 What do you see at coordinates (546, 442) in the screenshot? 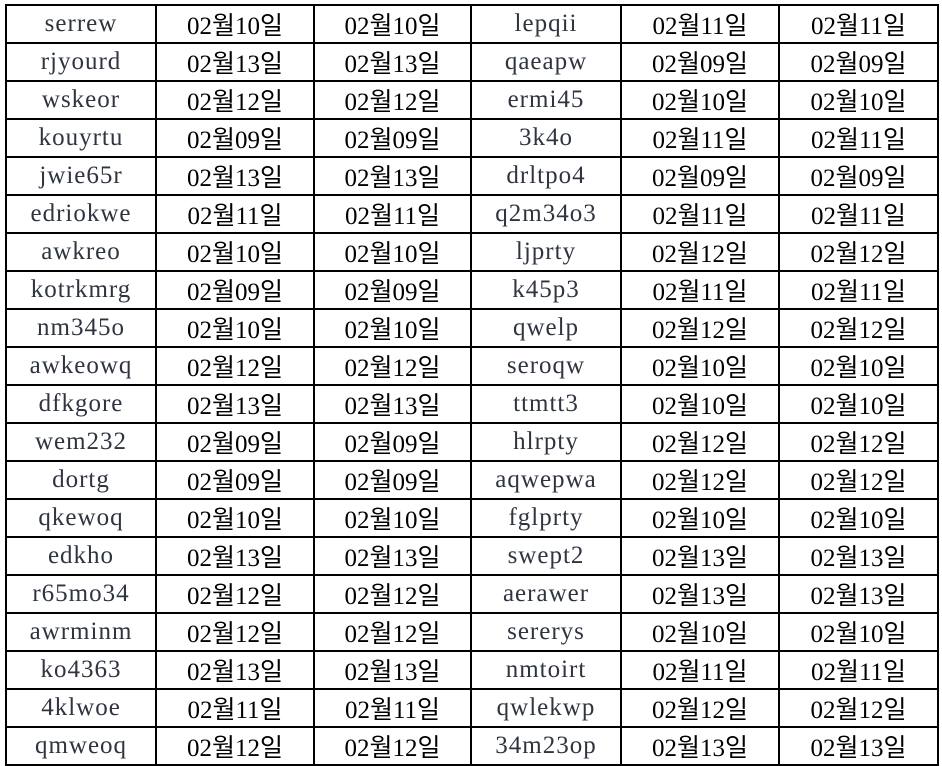
I see `cell-name: hlrpty` at bounding box center [546, 442].